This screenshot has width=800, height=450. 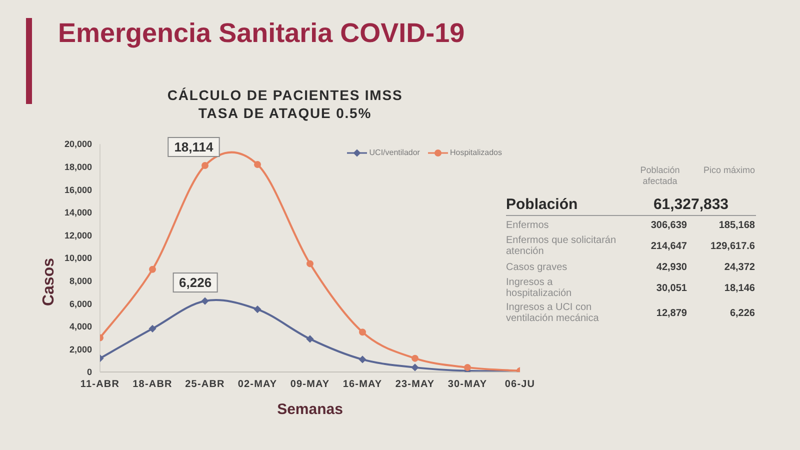 What do you see at coordinates (528, 225) in the screenshot?
I see `annotation: Enfermos` at bounding box center [528, 225].